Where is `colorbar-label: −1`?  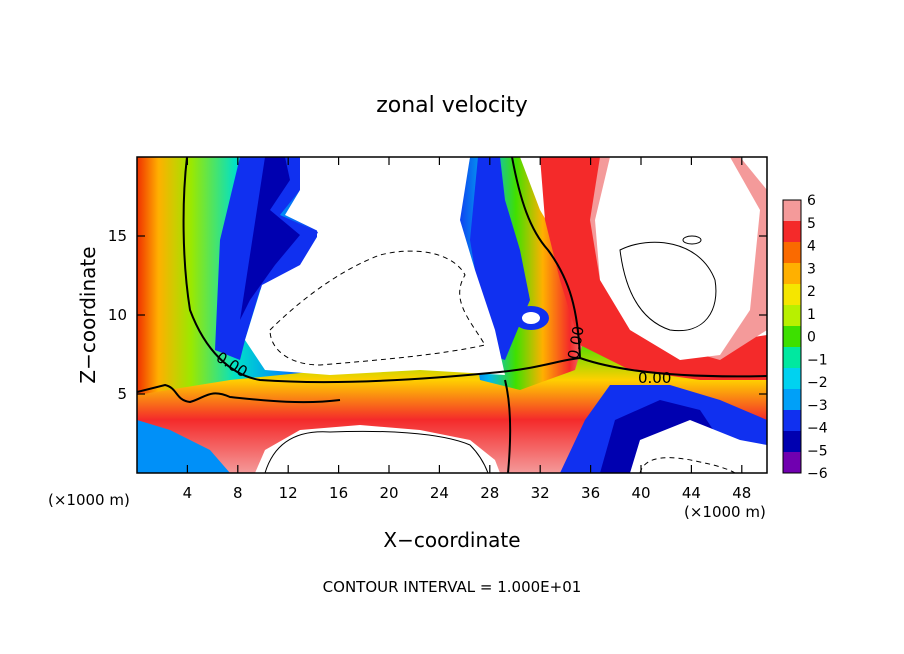
colorbar-label: −1 is located at coordinates (817, 360).